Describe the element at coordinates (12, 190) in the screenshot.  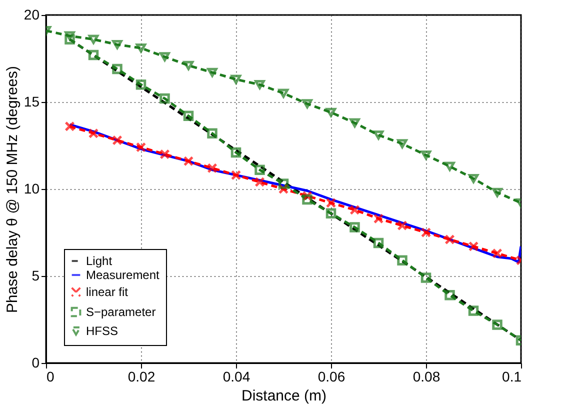
I see `y-axis-title: Phase delay θ @ 150 MHz (degrees)` at that location.